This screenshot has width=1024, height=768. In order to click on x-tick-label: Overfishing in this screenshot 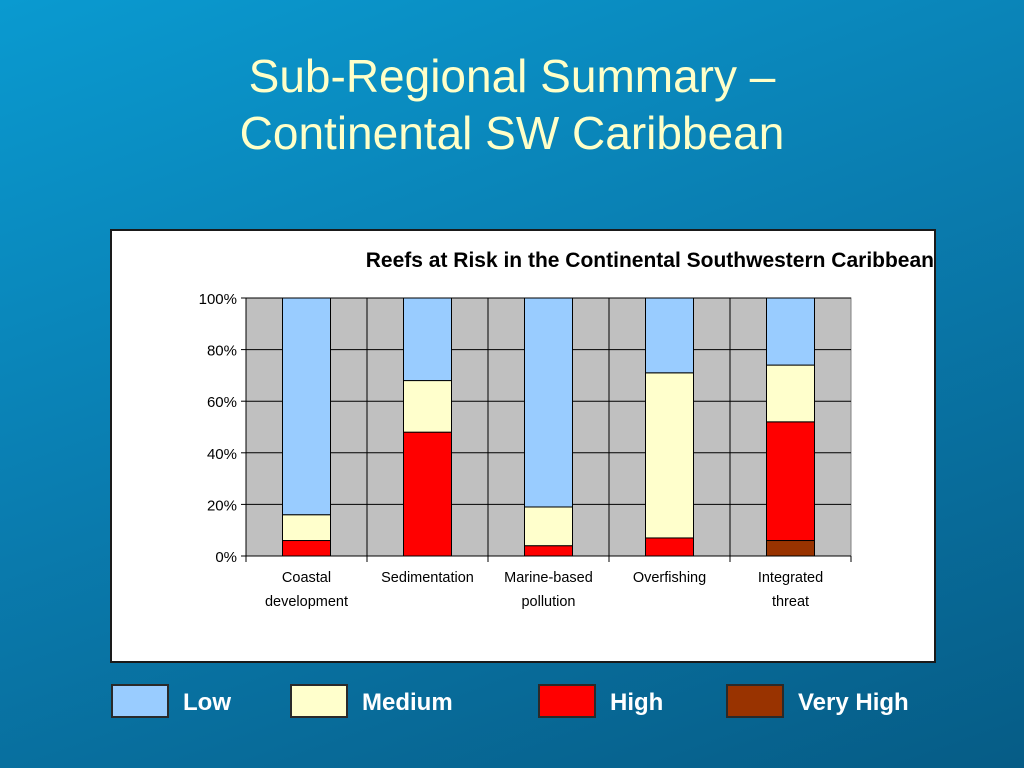, I will do `click(669, 578)`.